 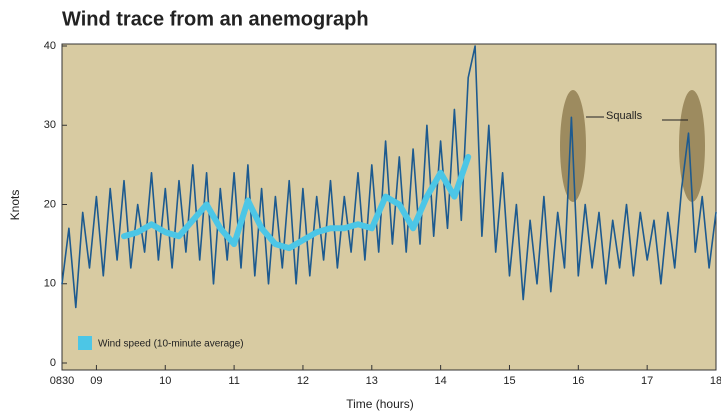 I want to click on x-tick-label: 13, so click(x=372, y=381).